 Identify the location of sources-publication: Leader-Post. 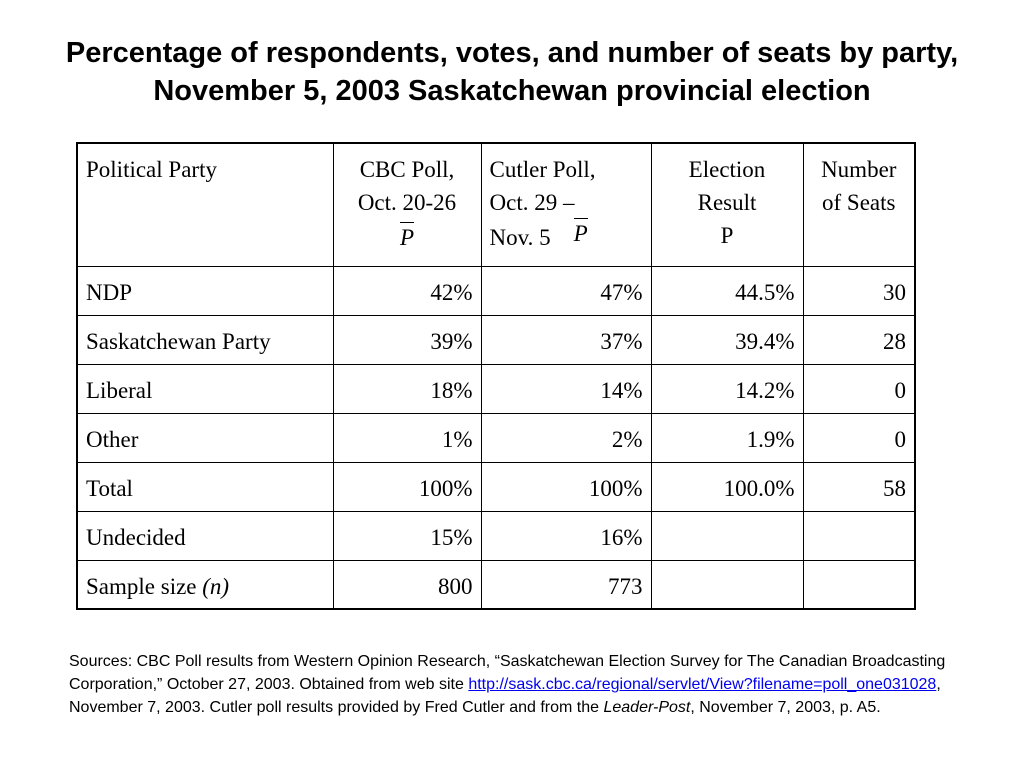
(647, 707).